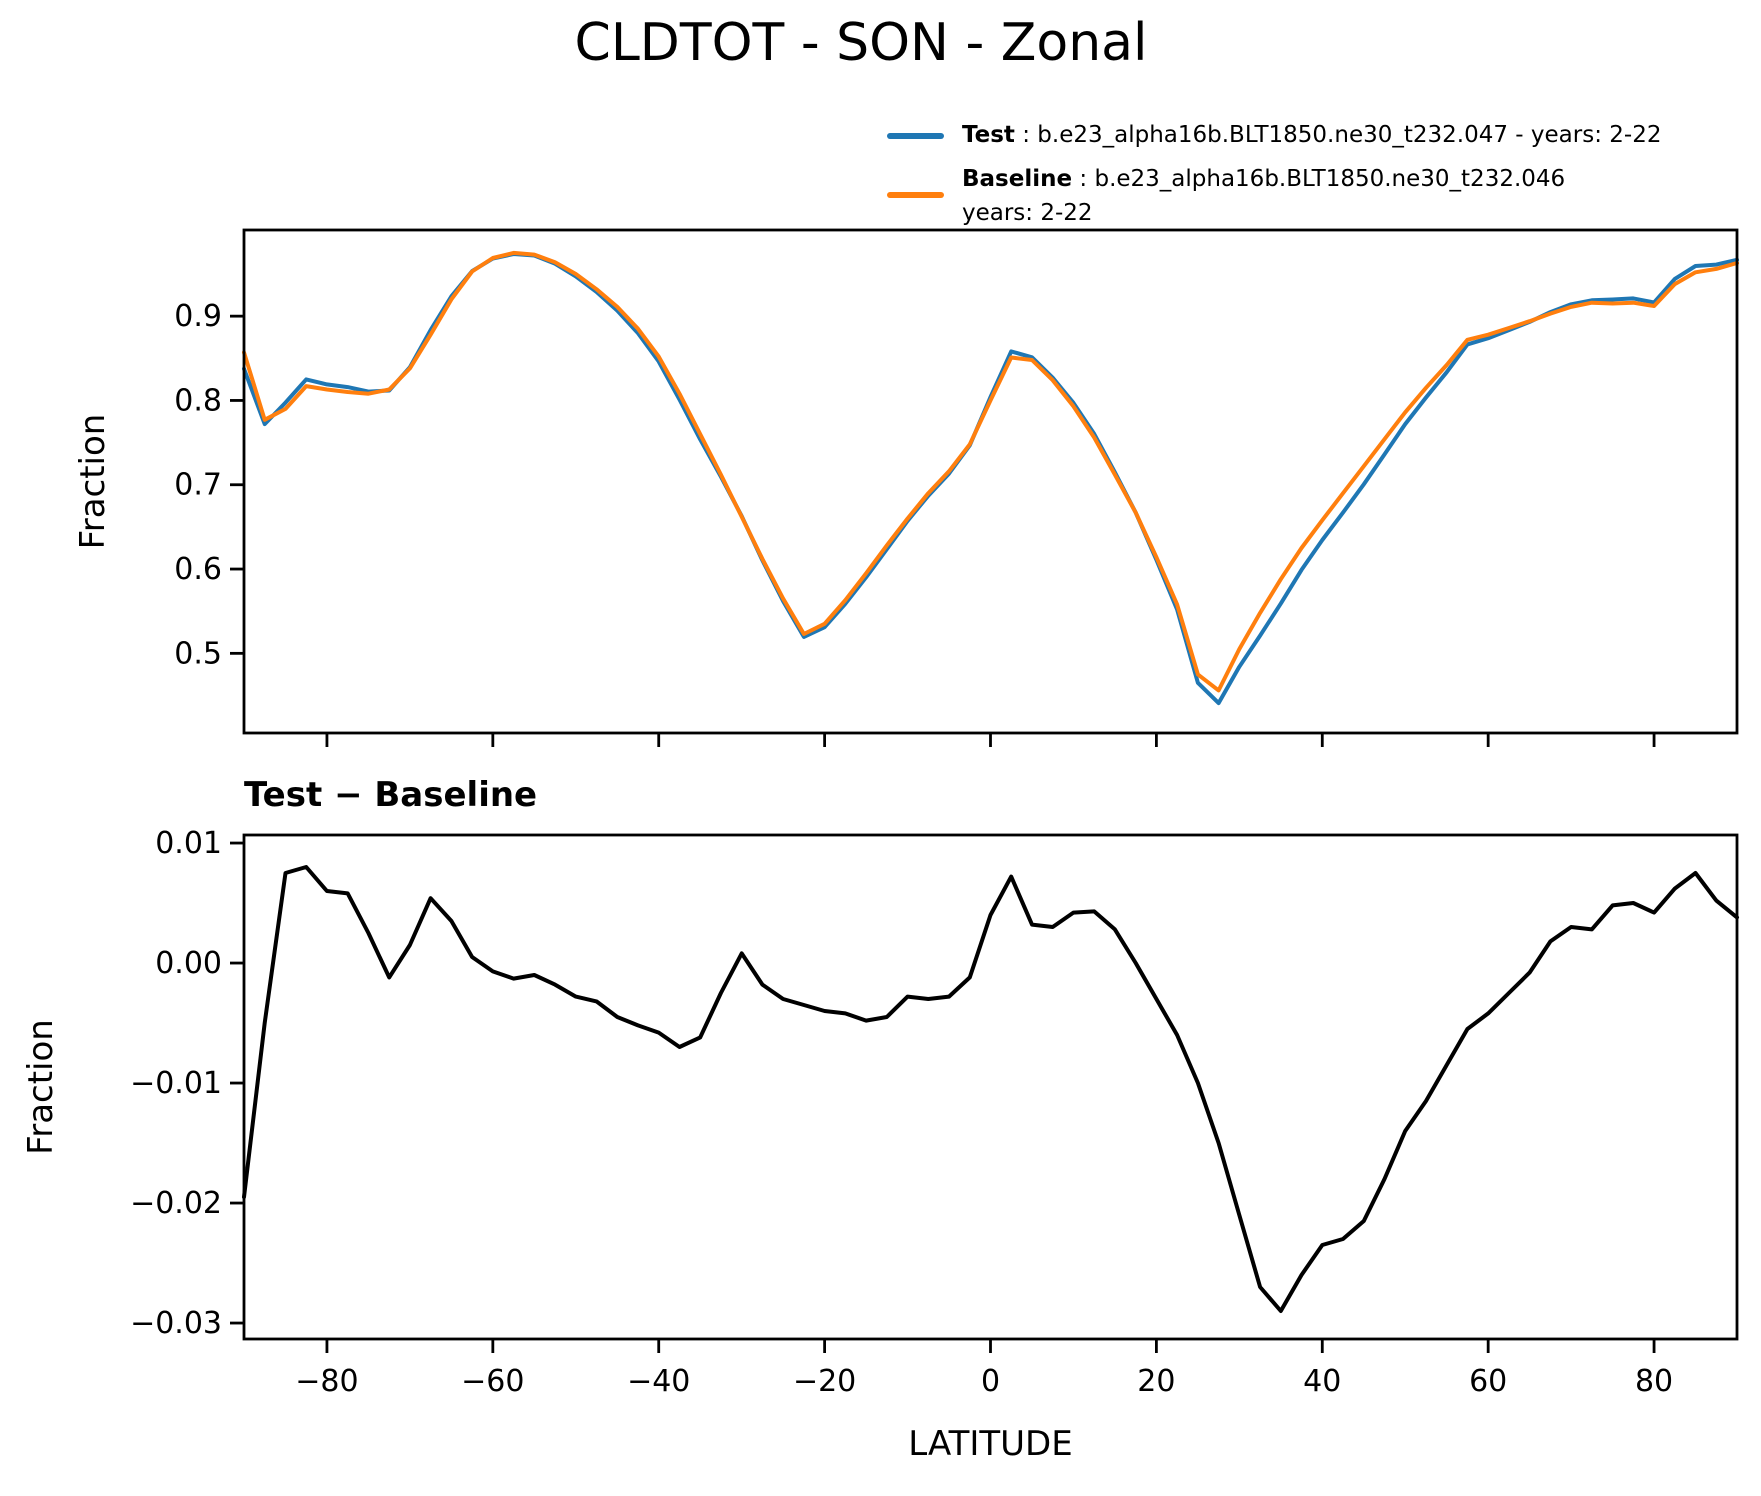  I want to click on x-tick-label: −20, so click(824, 1381).